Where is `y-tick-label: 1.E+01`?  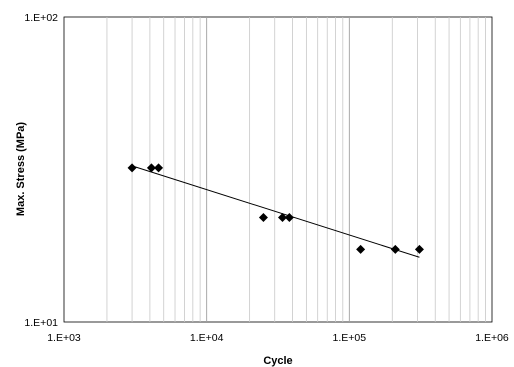 y-tick-label: 1.E+01 is located at coordinates (41, 323).